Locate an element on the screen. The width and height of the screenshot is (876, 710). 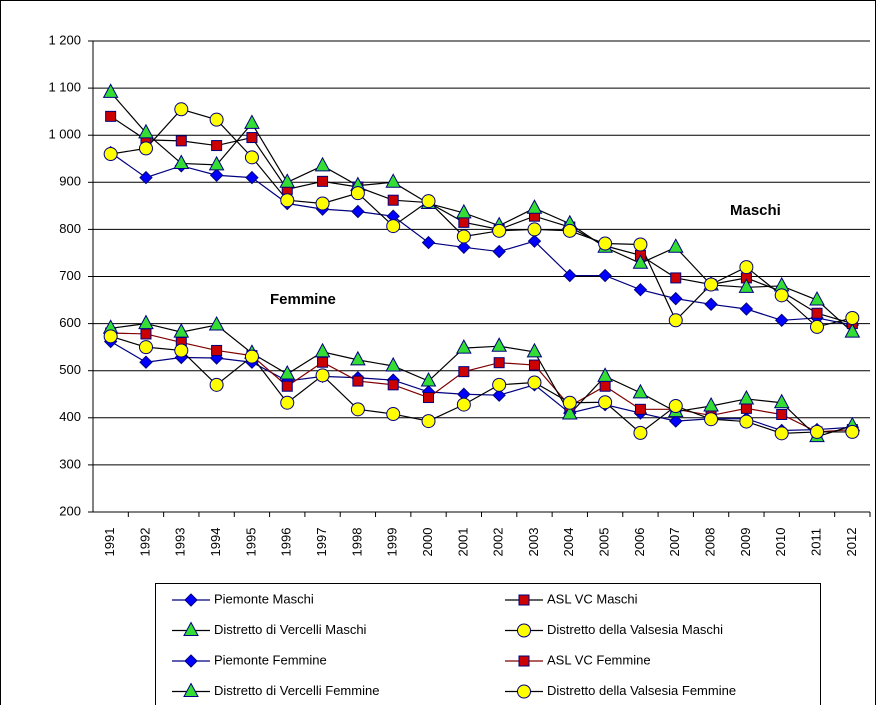
x-tick-label: 2008 is located at coordinates (710, 542).